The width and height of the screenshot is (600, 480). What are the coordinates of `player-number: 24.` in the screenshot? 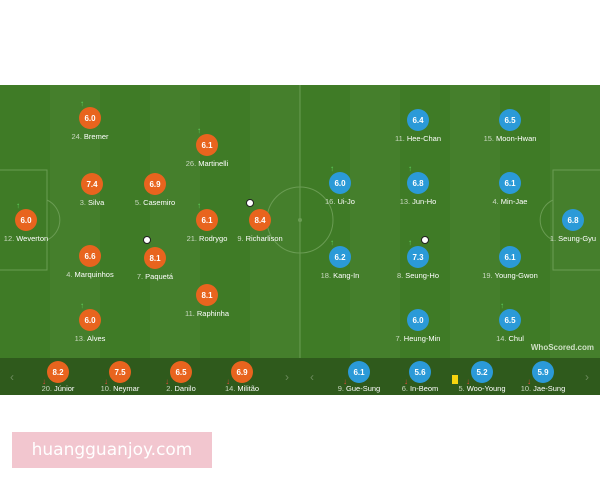 It's located at (76, 136).